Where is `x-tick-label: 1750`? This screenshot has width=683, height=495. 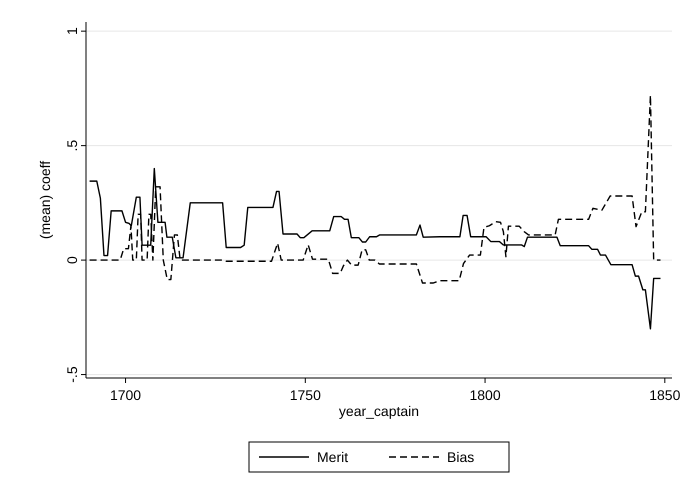
x-tick-label: 1750 is located at coordinates (306, 395).